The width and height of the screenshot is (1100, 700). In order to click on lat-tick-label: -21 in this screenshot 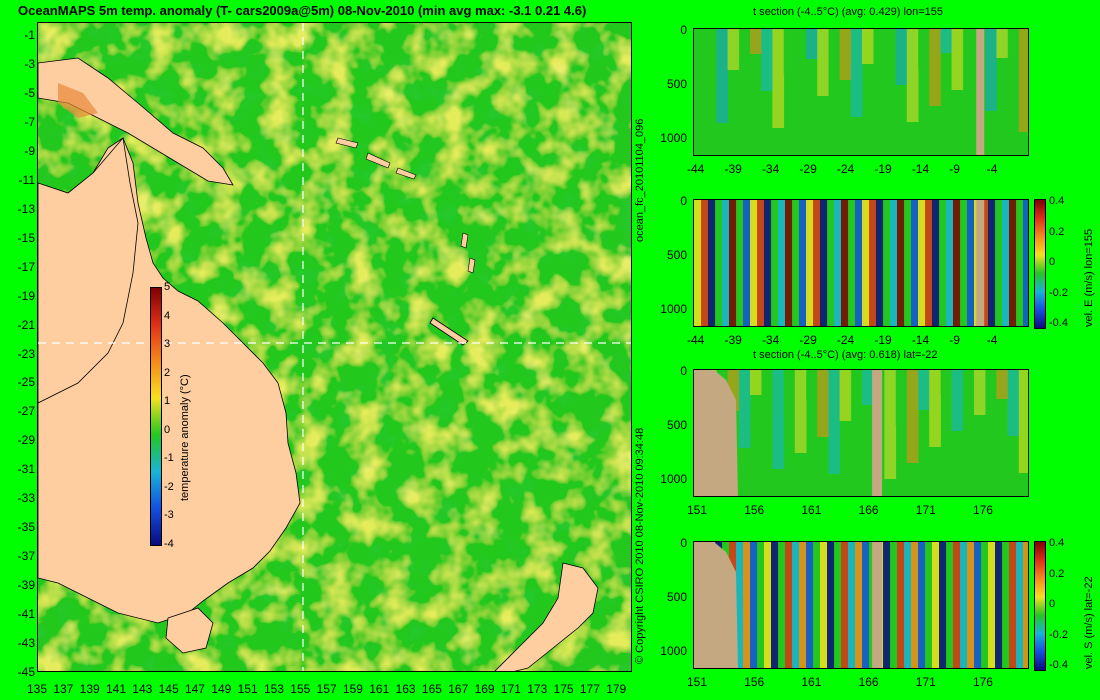, I will do `click(26, 324)`.